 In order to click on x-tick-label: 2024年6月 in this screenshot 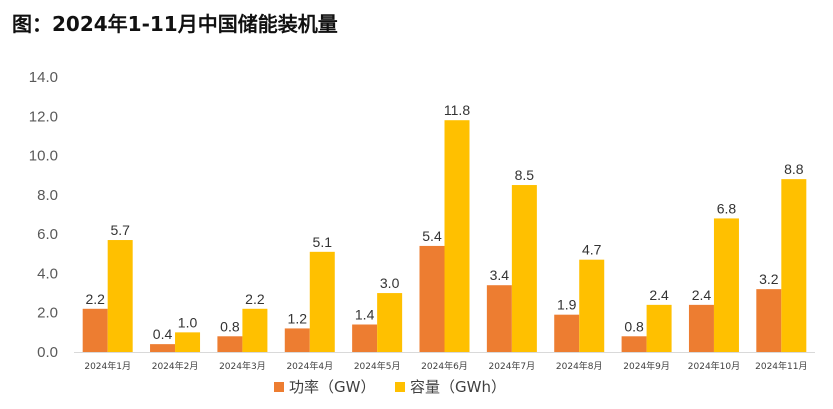, I will do `click(444, 366)`.